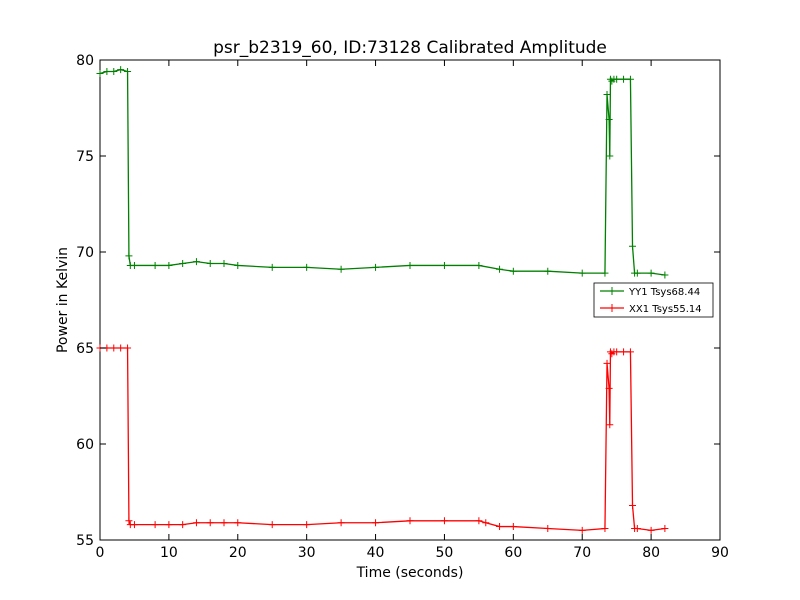  I want to click on legend-xx1-label: XX1 Tsys55.14, so click(665, 309).